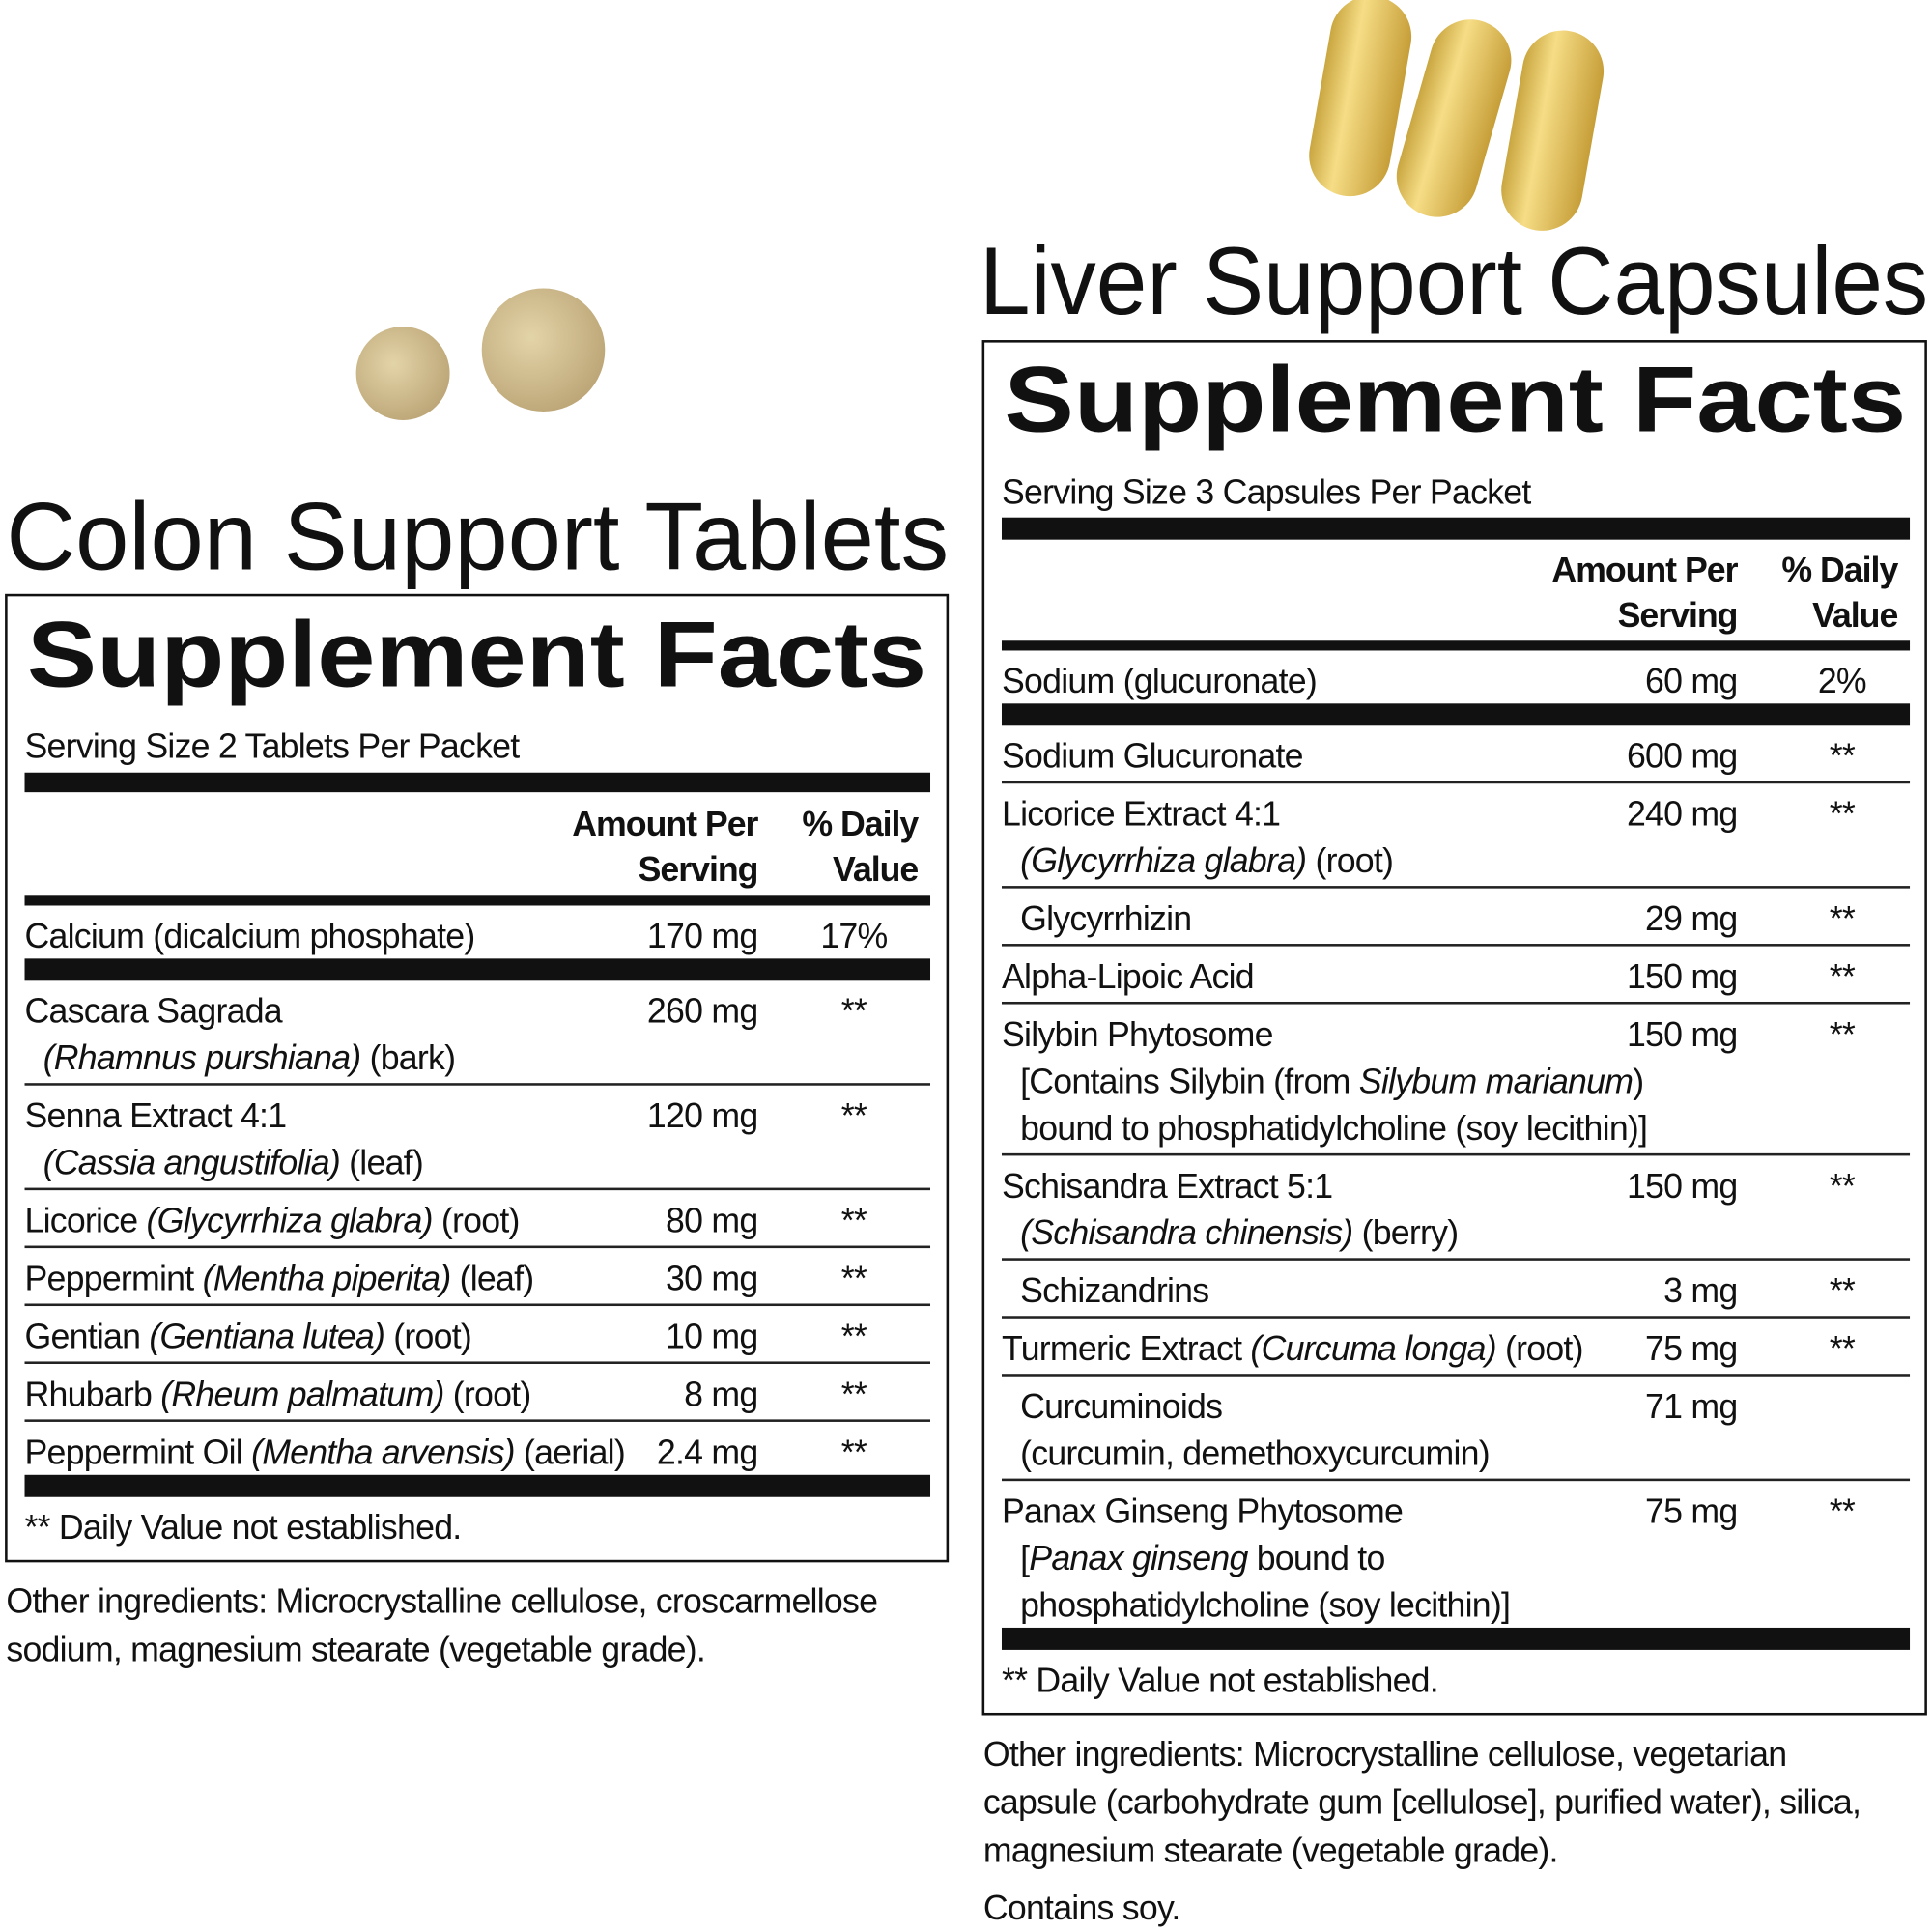 Image resolution: width=1932 pixels, height=1932 pixels. Describe the element at coordinates (702, 1011) in the screenshot. I see `amount: 260 mg` at that location.